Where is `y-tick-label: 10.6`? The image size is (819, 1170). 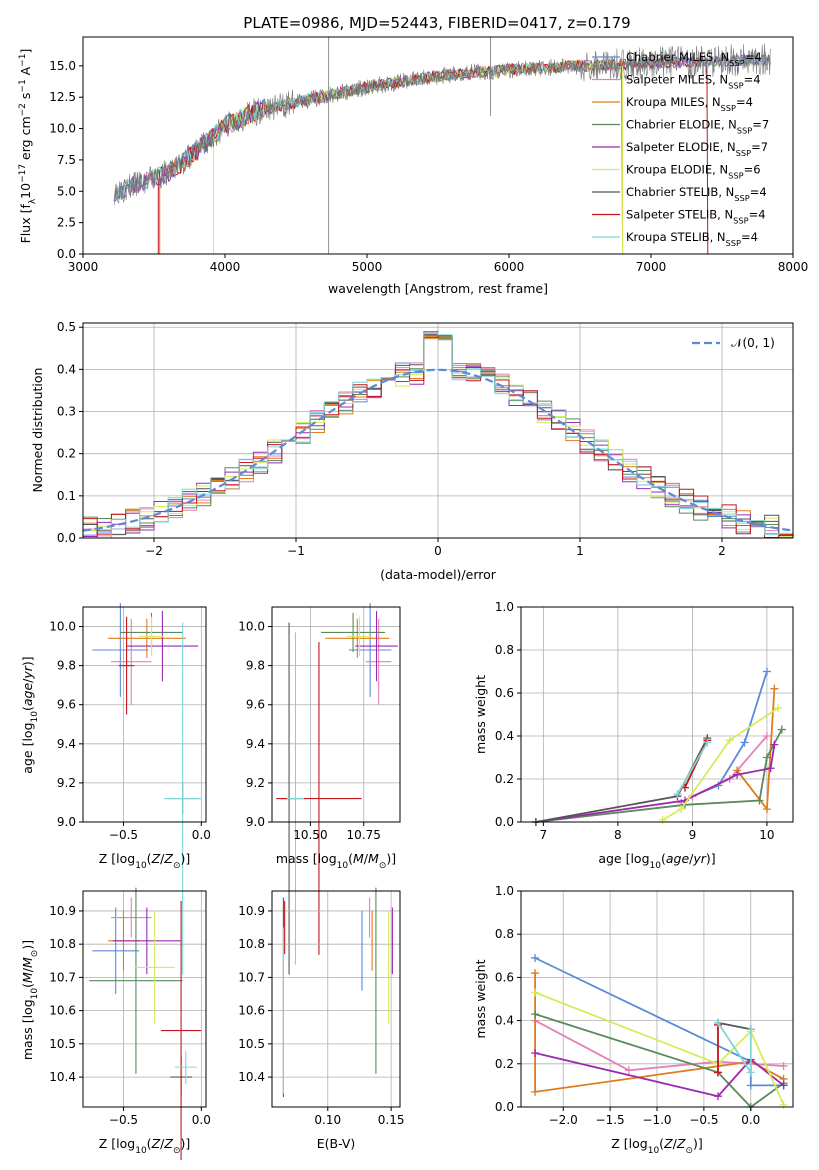 y-tick-label: 10.6 is located at coordinates (62, 1011).